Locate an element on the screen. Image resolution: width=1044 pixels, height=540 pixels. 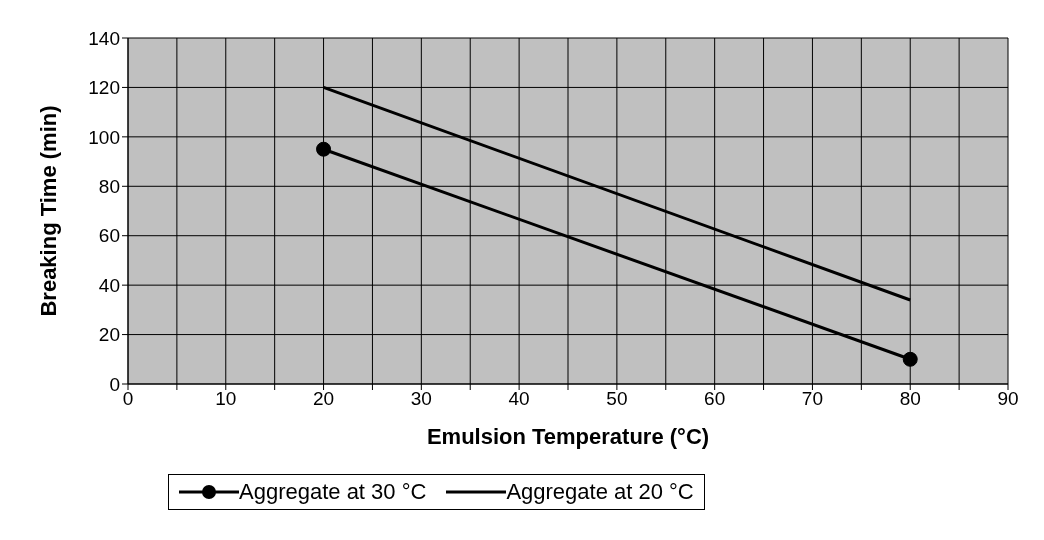
x-tick-label: 40 is located at coordinates (519, 399).